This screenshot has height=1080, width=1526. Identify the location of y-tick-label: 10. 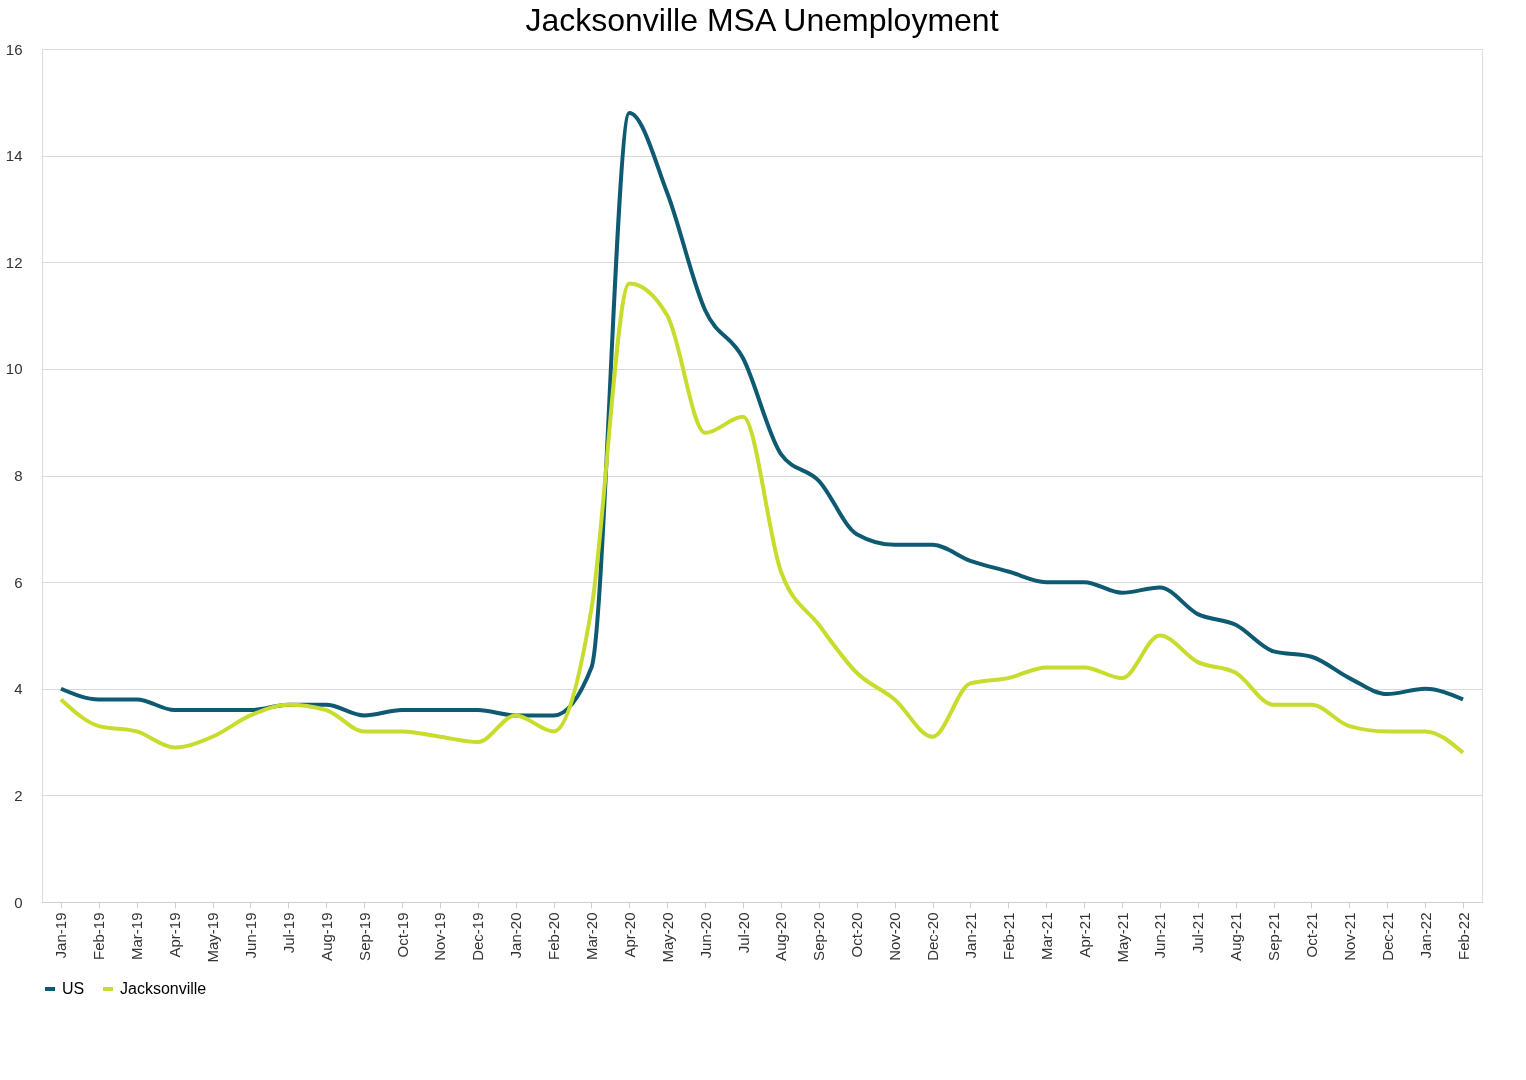
(14, 369).